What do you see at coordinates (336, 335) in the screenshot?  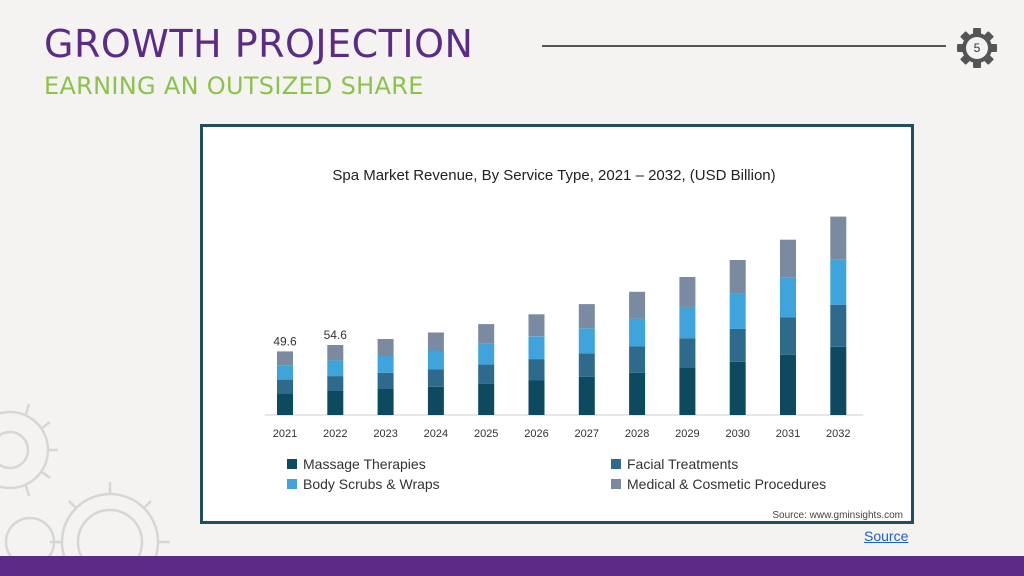 I see `data-label: 54.6` at bounding box center [336, 335].